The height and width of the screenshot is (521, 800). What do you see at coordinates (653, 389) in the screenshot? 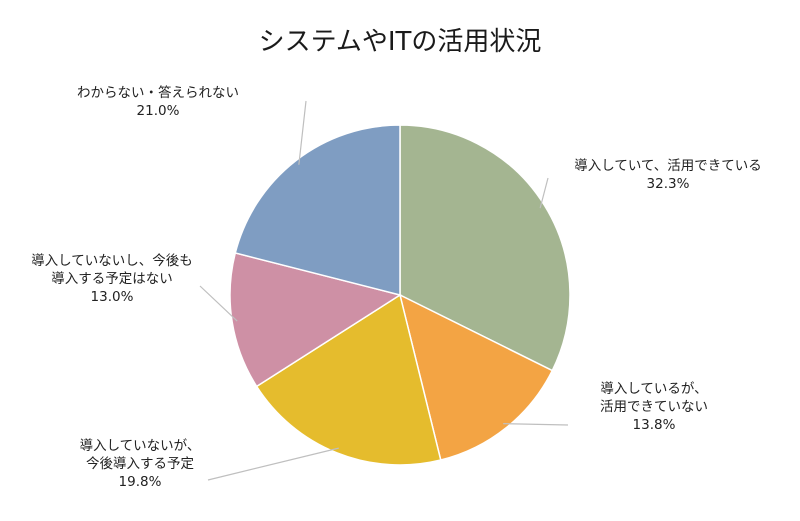
I see `slice-label-line: 導入しているが、` at bounding box center [653, 389].